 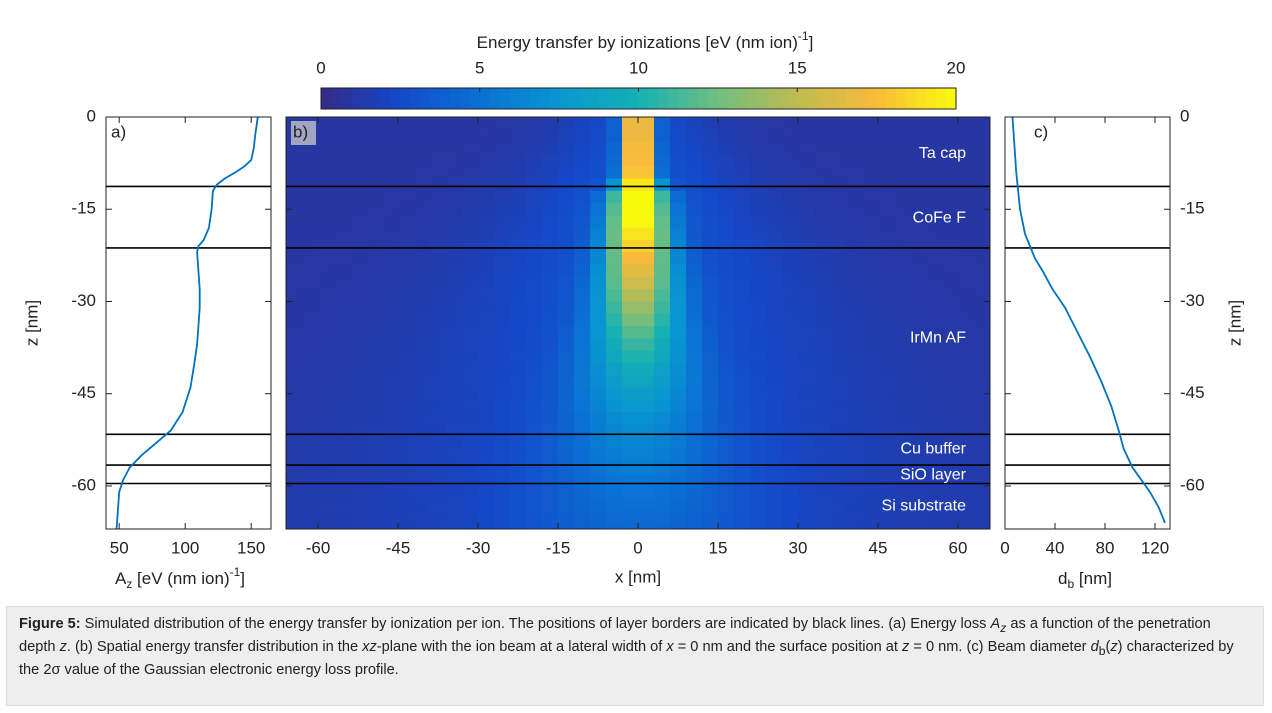 What do you see at coordinates (638, 576) in the screenshot?
I see `panel-b-xlabel: x [nm]` at bounding box center [638, 576].